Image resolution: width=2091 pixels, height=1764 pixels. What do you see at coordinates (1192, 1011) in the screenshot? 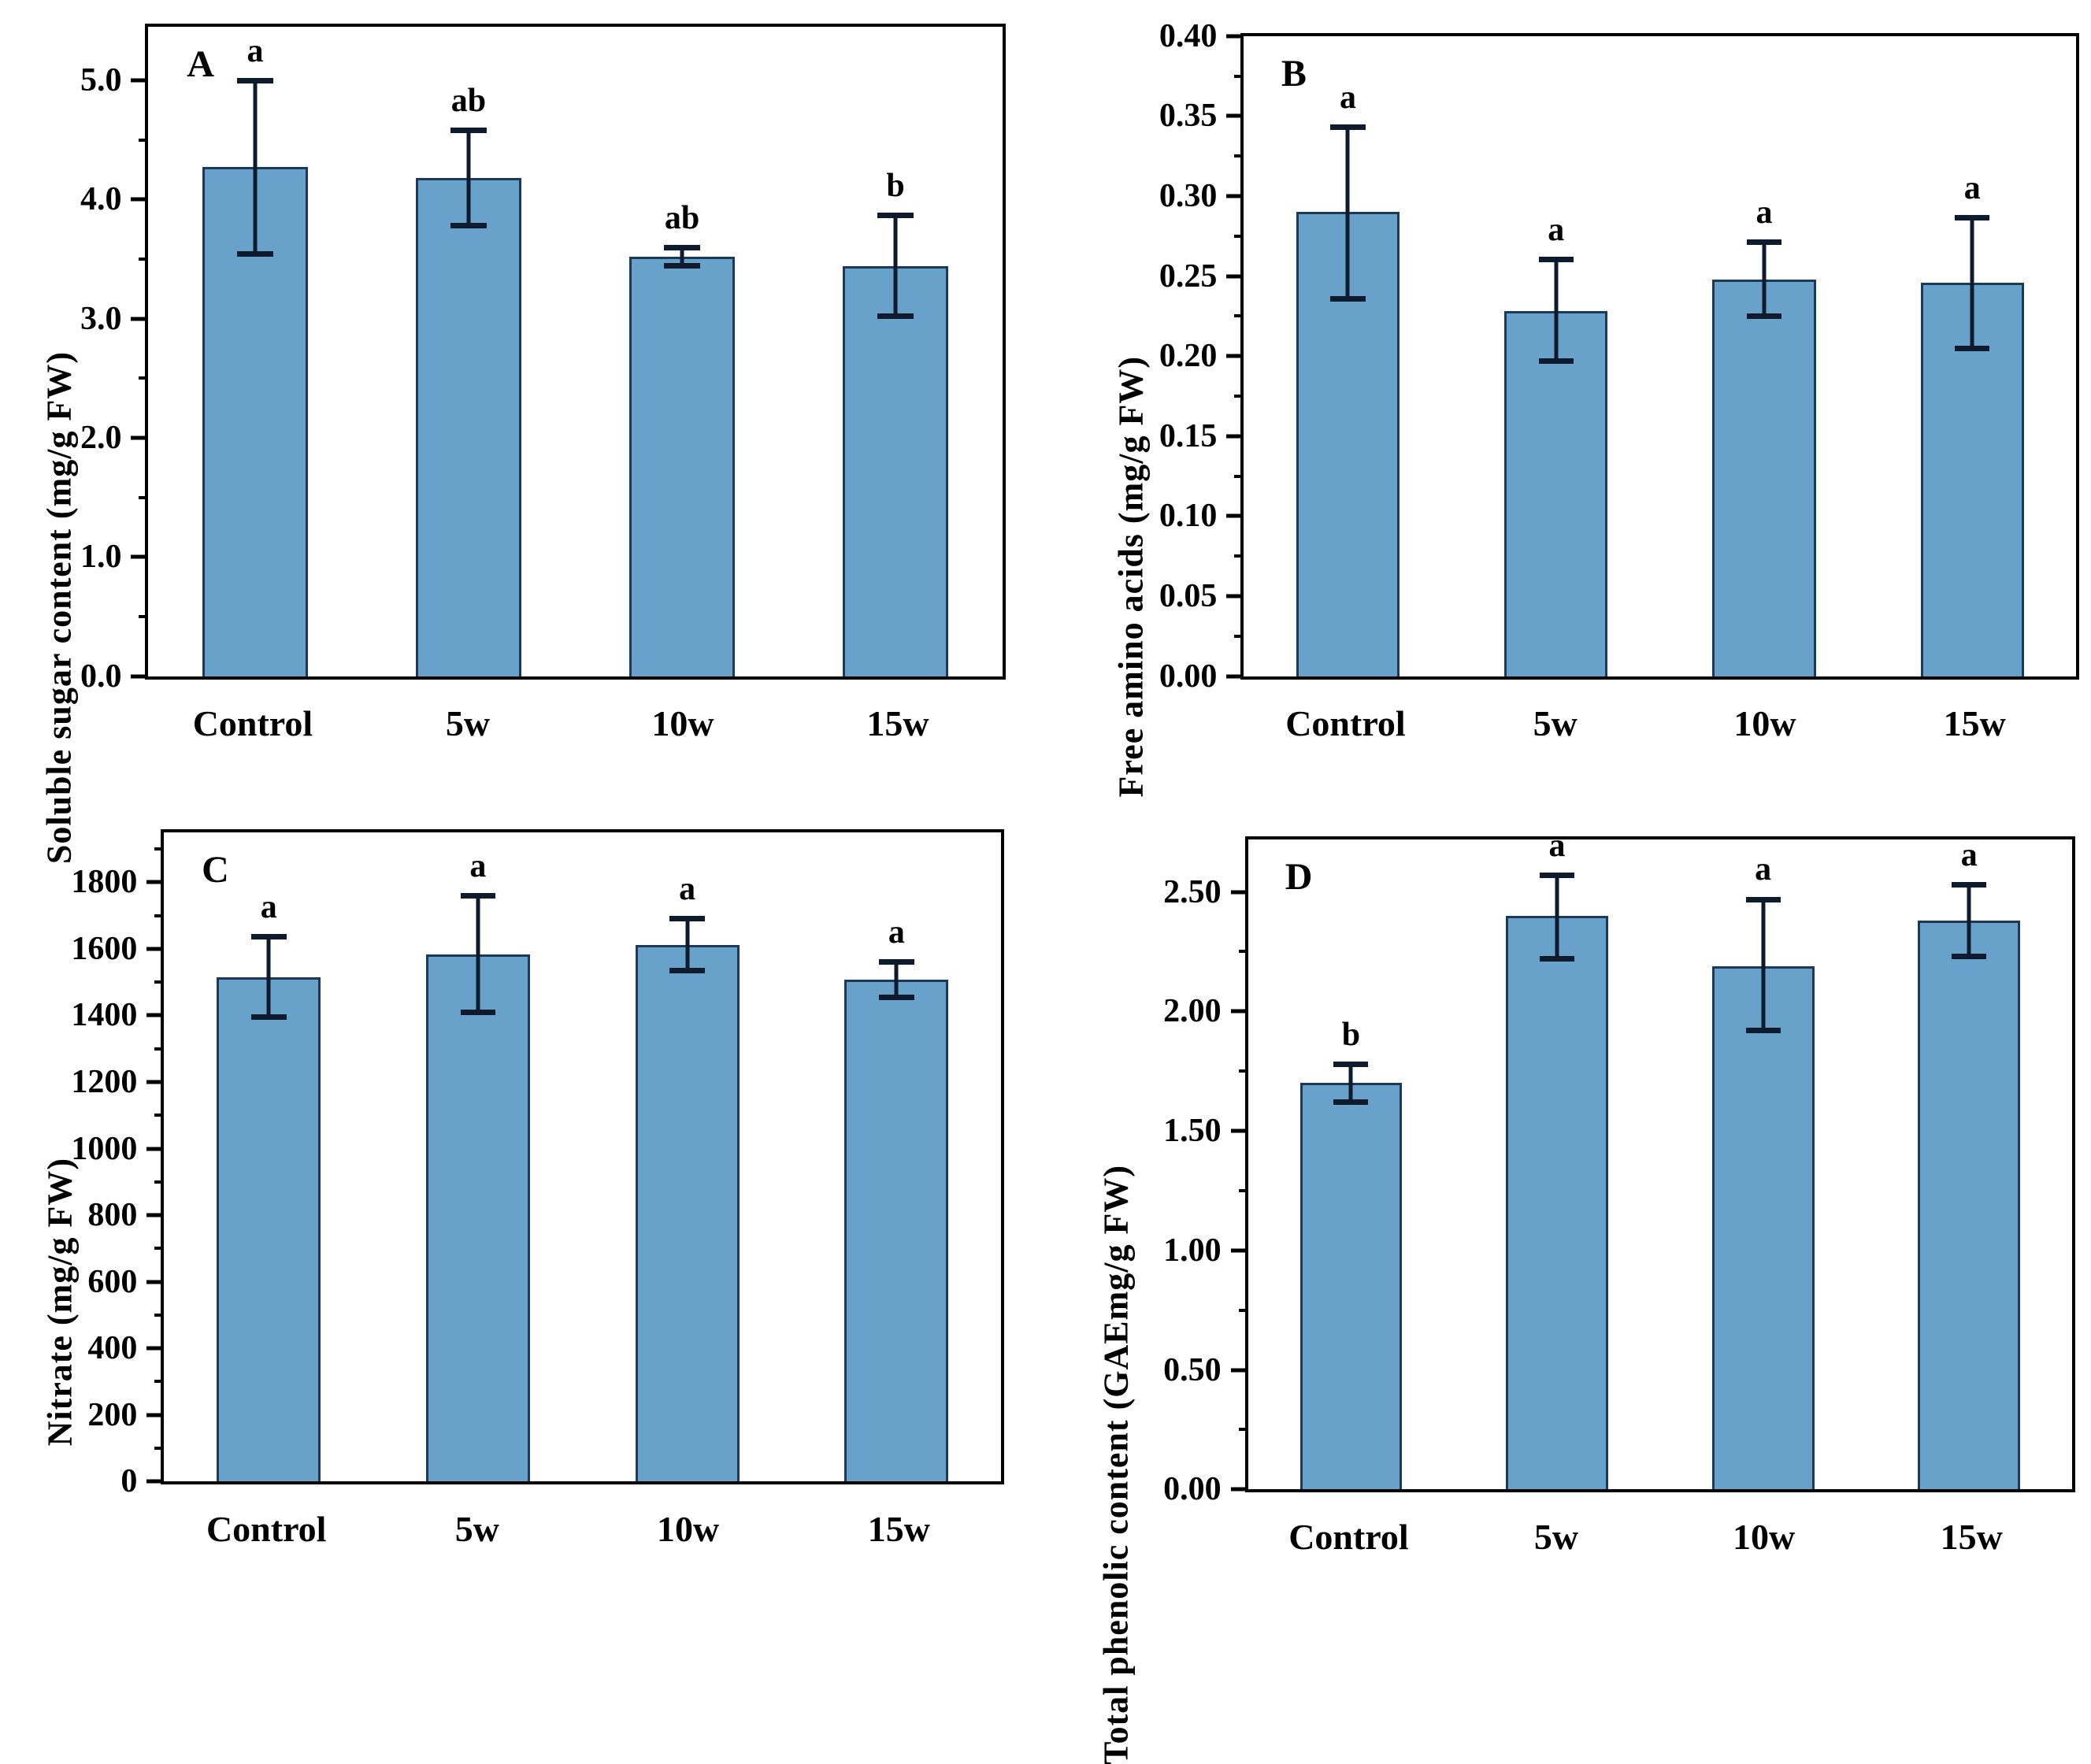
I see `y-axis-tick-label: 2.00` at bounding box center [1192, 1011].